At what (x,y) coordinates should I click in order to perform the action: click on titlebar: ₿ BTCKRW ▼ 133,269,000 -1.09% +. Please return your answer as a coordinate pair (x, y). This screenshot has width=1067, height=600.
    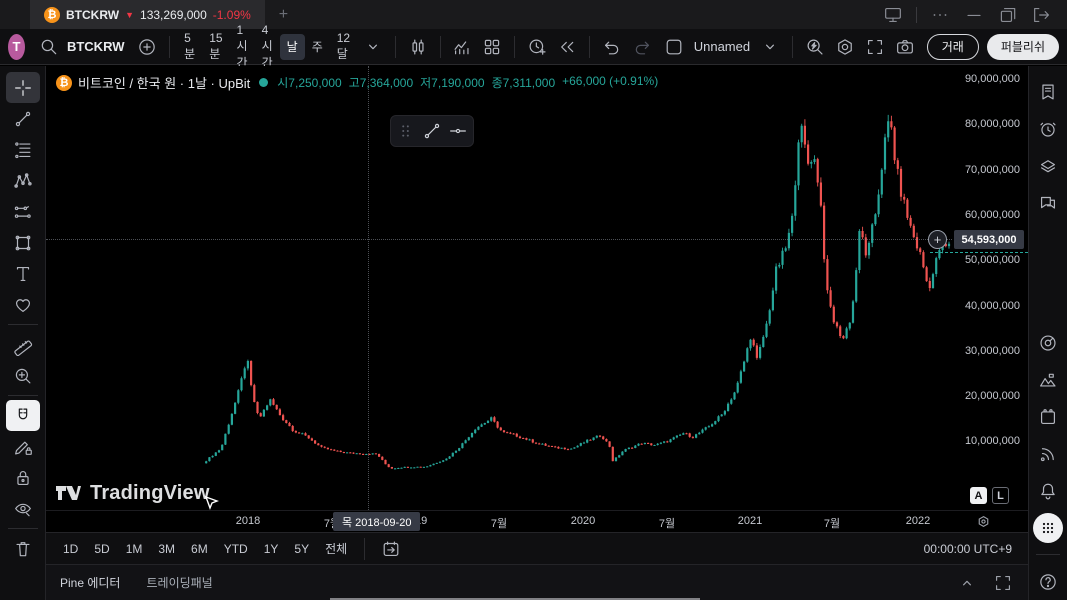
    Looking at the image, I should click on (533, 14).